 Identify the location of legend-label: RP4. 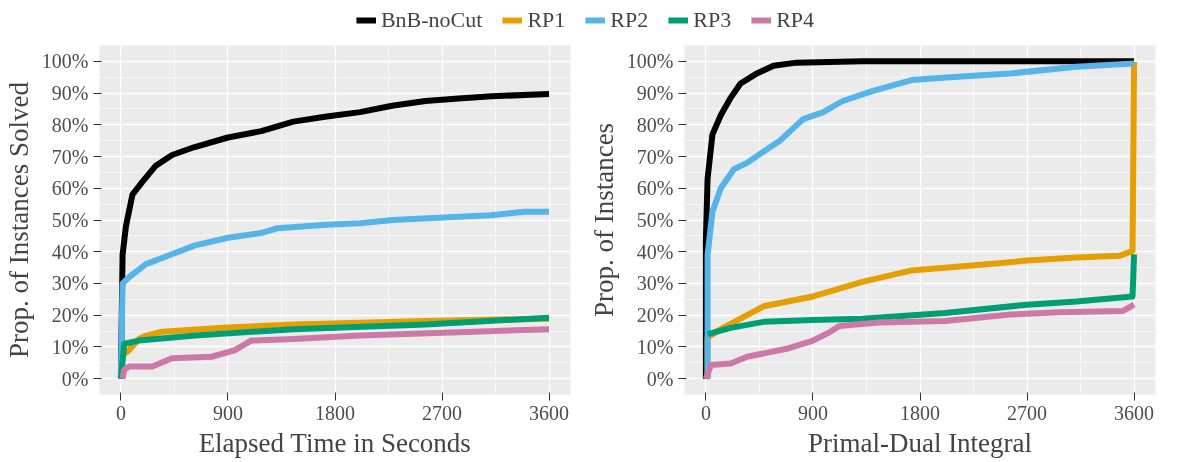
(795, 20).